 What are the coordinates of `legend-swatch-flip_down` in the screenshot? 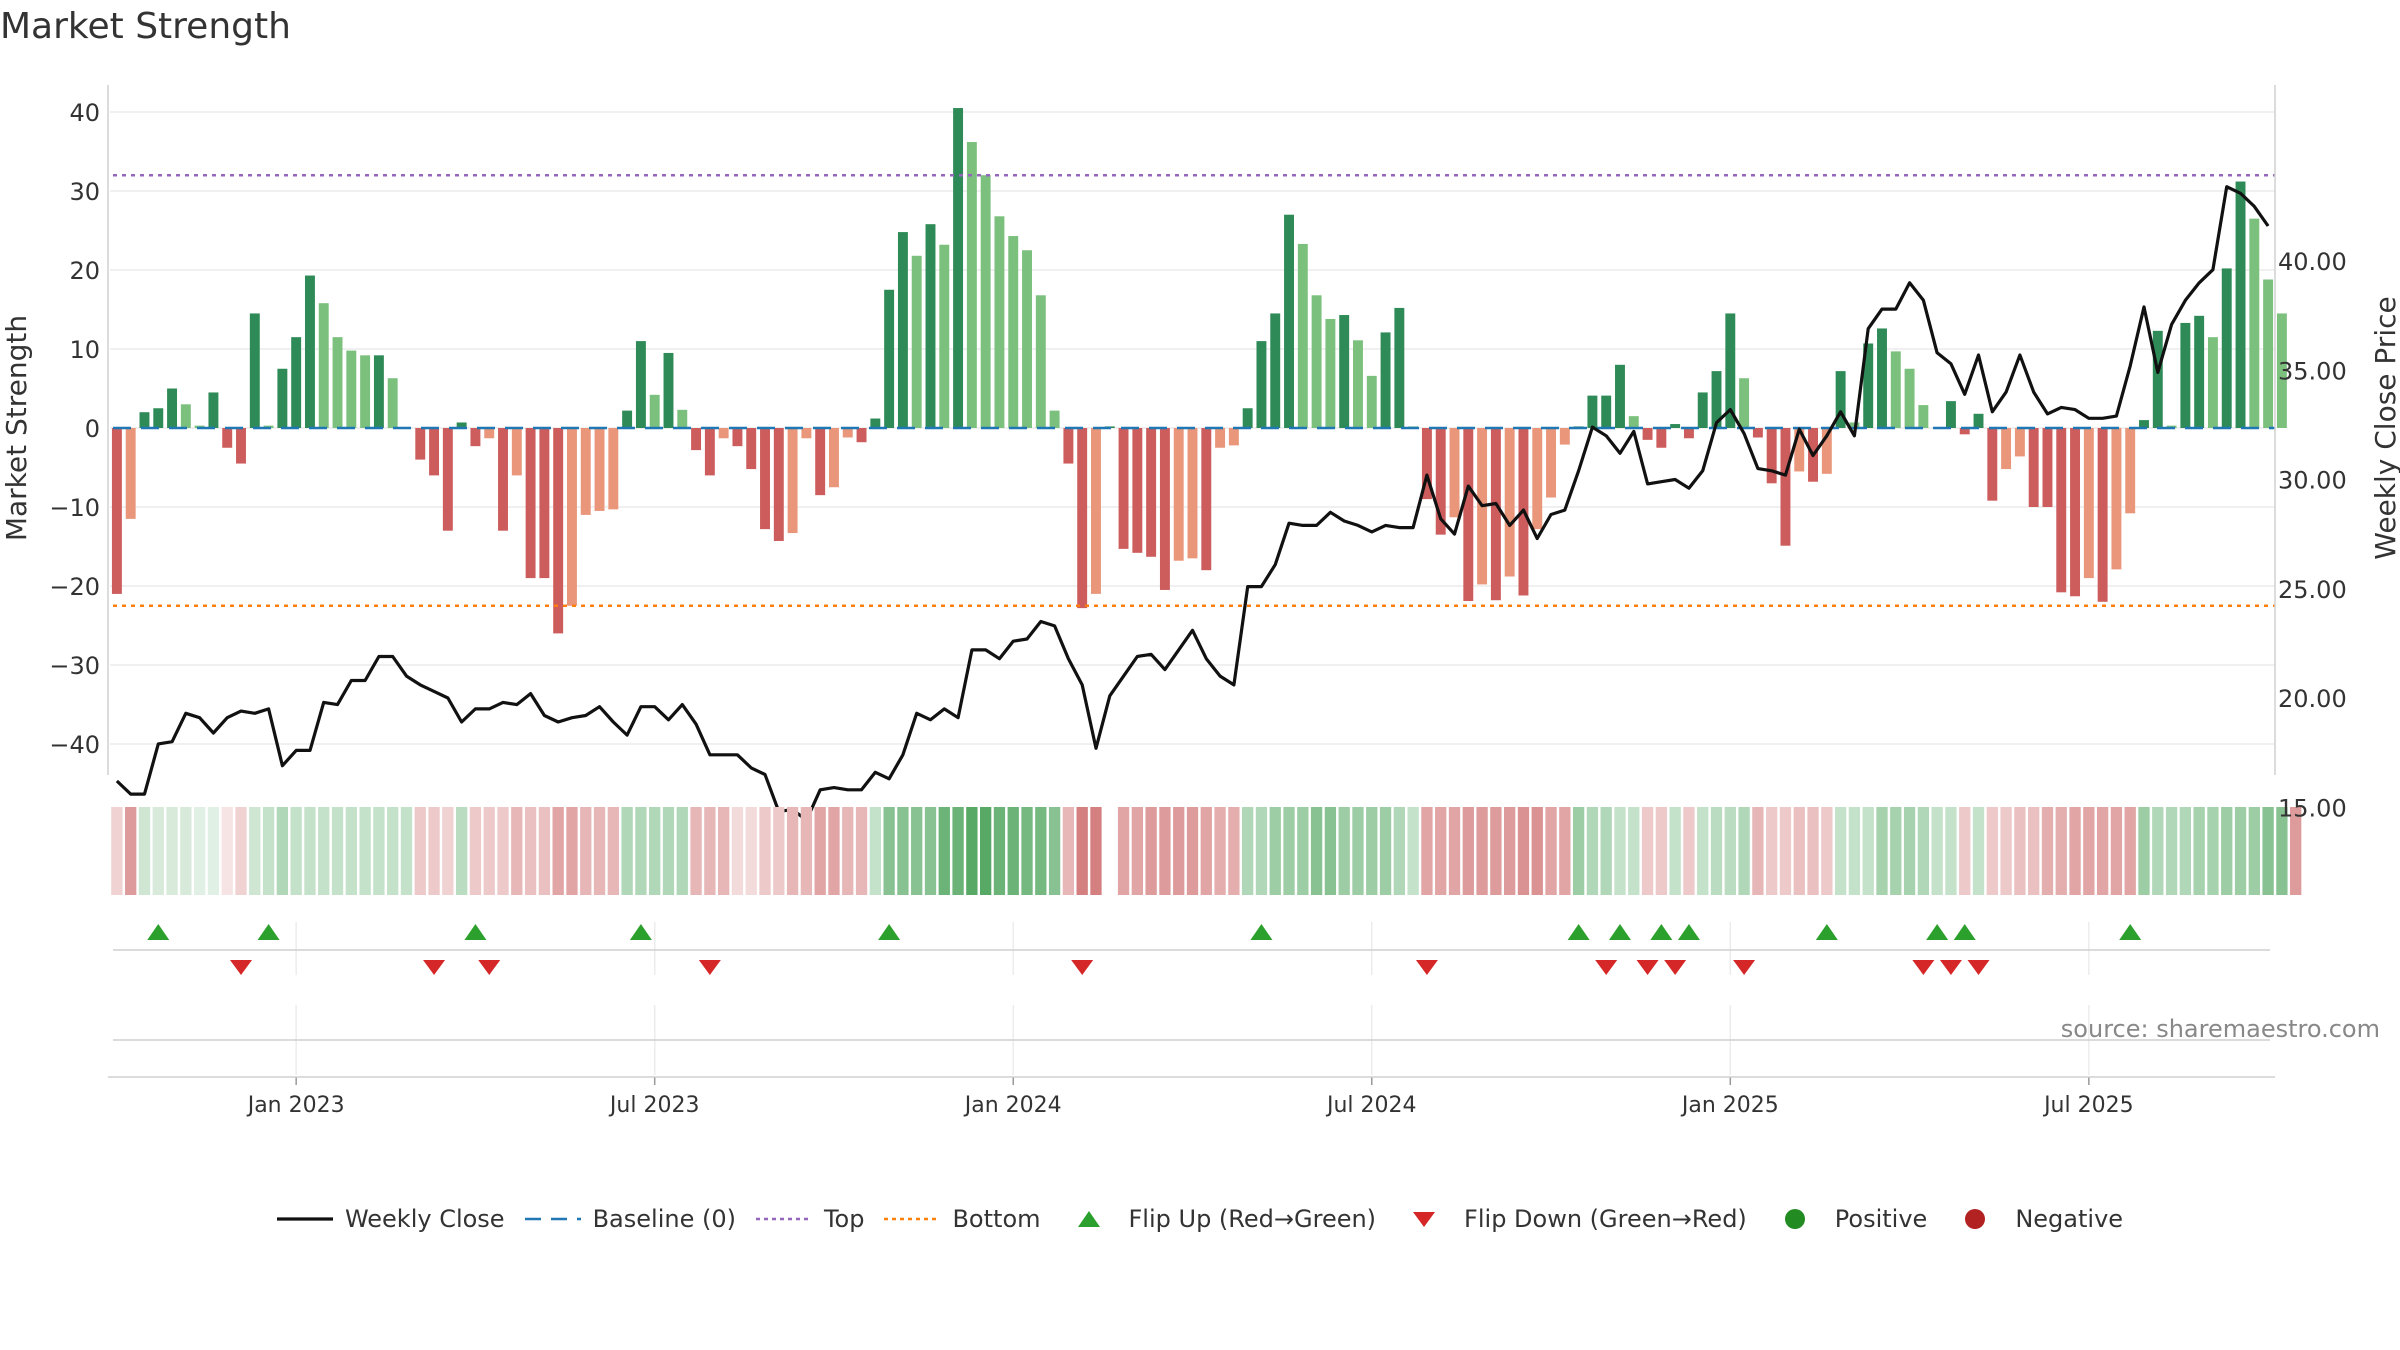 It's located at (1424, 1219).